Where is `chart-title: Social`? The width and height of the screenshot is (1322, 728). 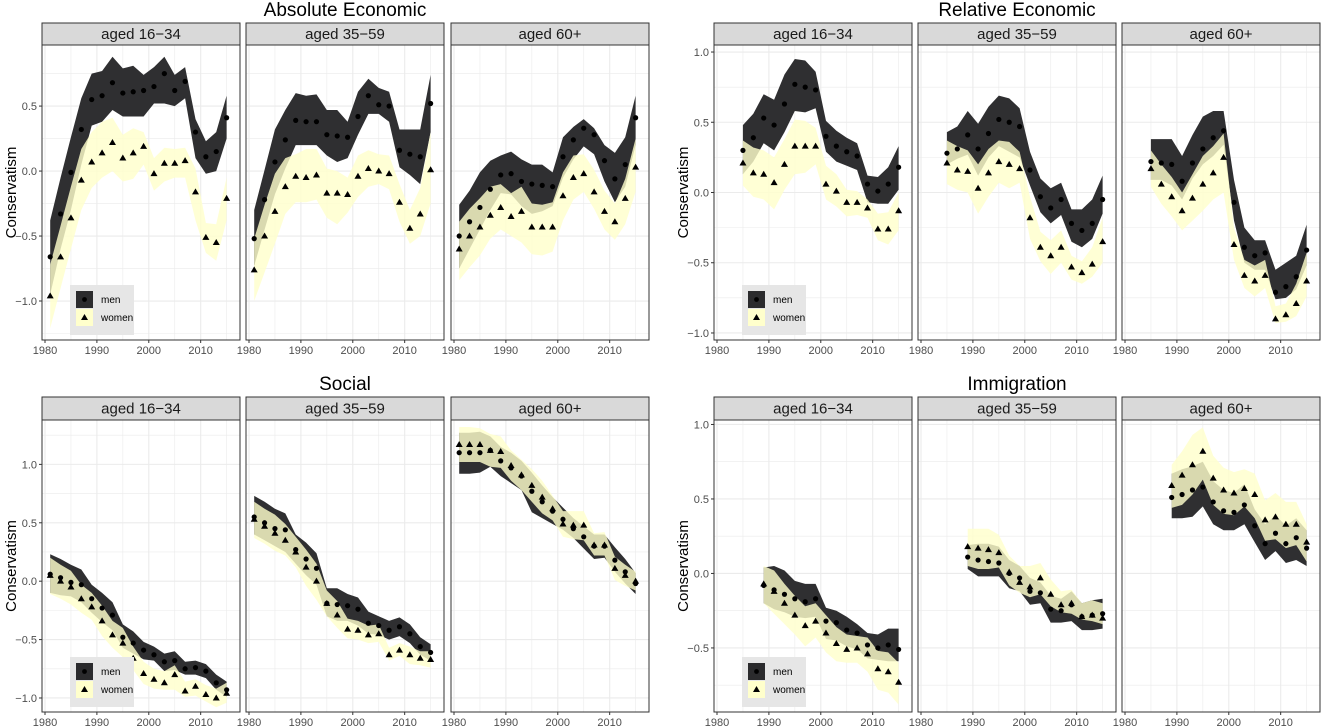
chart-title: Social is located at coordinates (345, 384).